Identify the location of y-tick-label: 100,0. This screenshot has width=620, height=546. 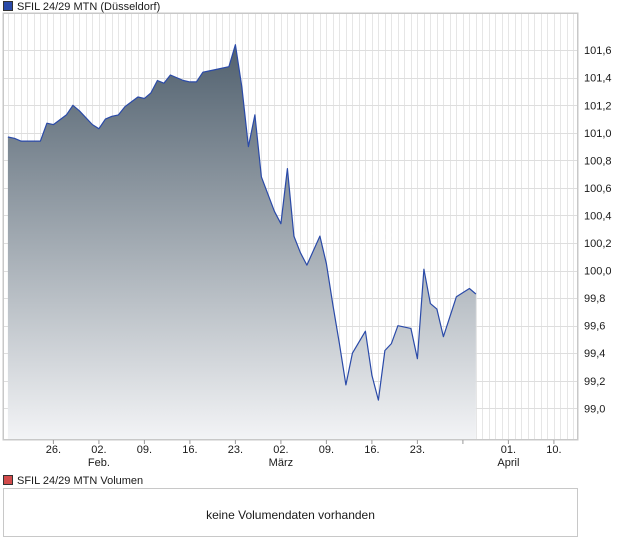
(598, 272).